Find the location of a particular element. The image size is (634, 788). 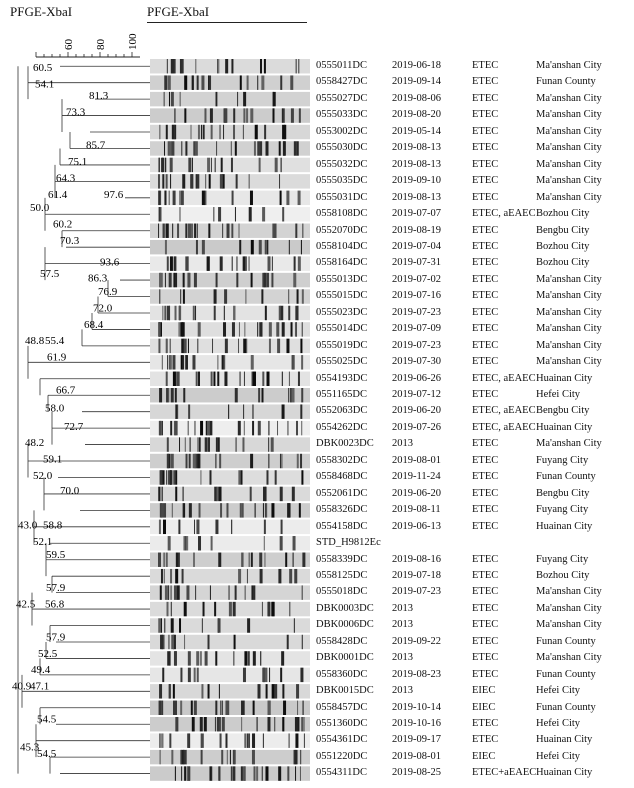

isolate-type: EIEC is located at coordinates (484, 691).